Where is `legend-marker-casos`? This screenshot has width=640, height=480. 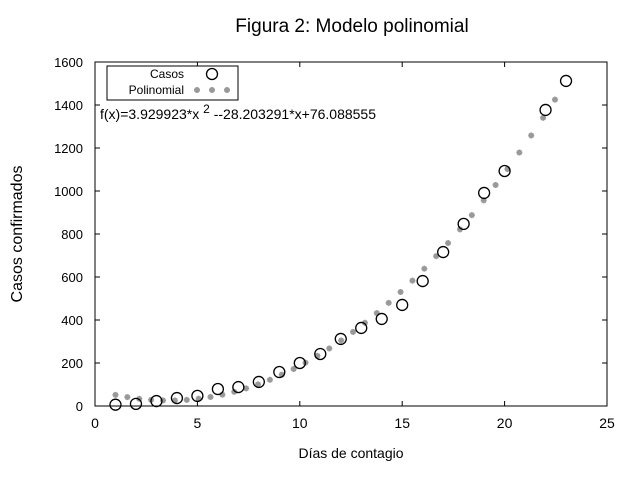 legend-marker-casos is located at coordinates (212, 74).